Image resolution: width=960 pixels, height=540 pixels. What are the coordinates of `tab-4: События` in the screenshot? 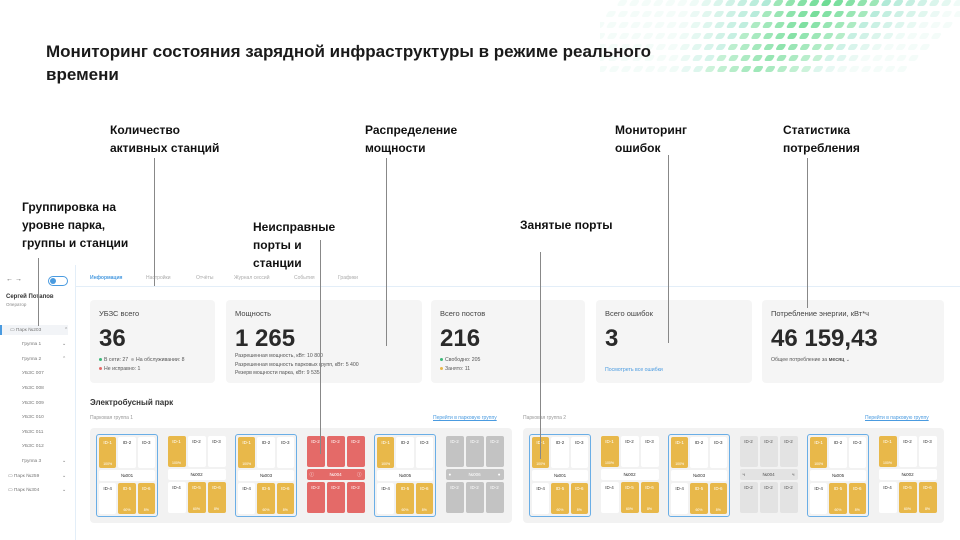 It's located at (304, 278).